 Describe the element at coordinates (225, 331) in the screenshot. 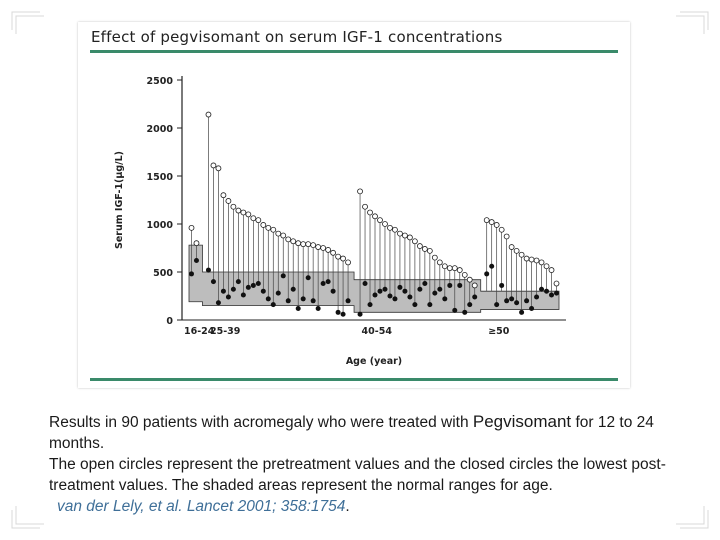

I see `age-group-label: 25-39` at that location.